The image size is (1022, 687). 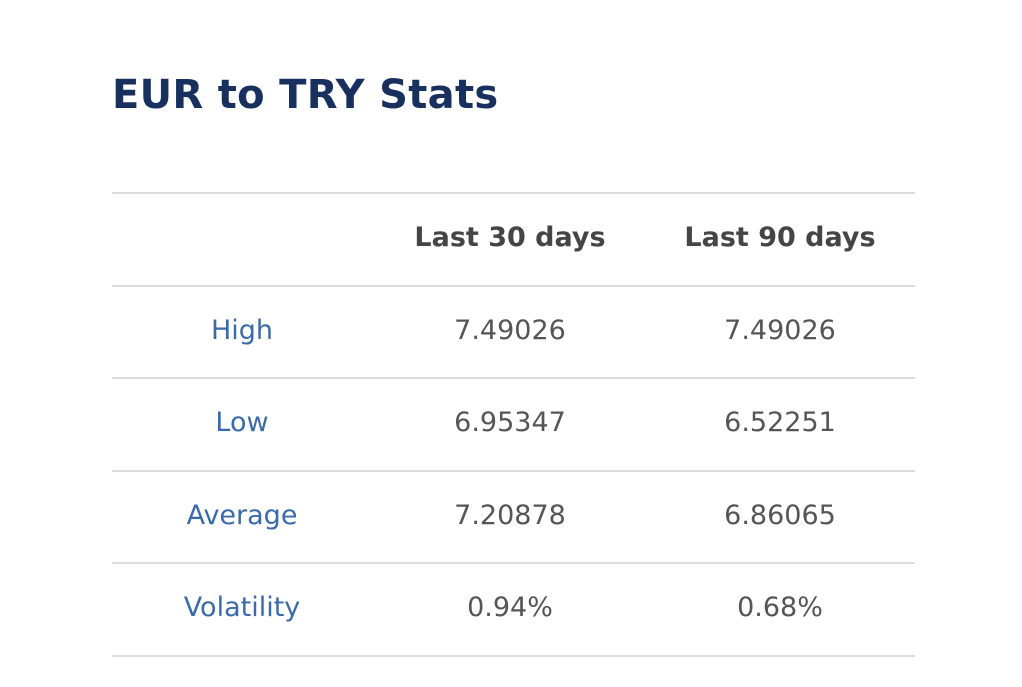 What do you see at coordinates (510, 423) in the screenshot?
I see `stat-value: 6.95347` at bounding box center [510, 423].